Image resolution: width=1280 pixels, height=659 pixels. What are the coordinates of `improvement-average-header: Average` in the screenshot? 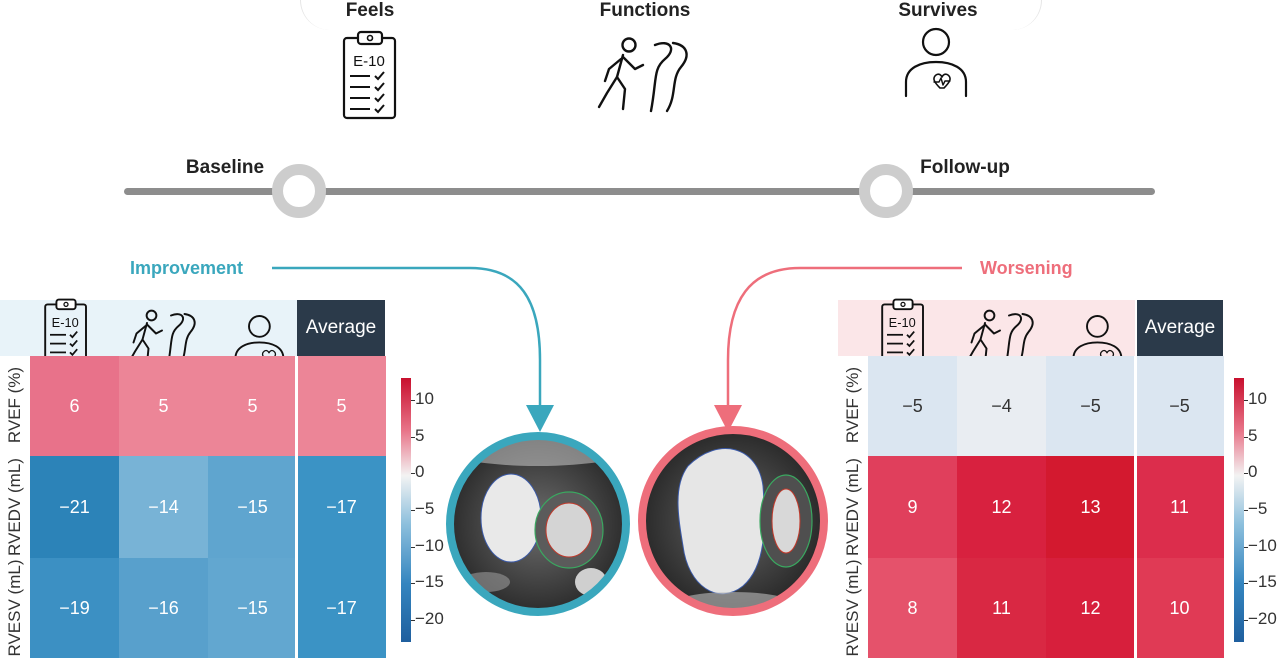 It's located at (341, 328).